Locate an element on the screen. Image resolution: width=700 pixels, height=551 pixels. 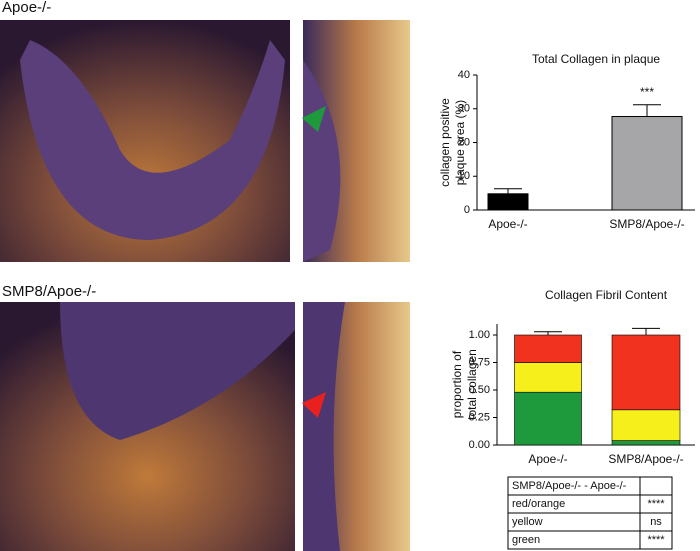
y-tick-label: 0.25 is located at coordinates (479, 417).